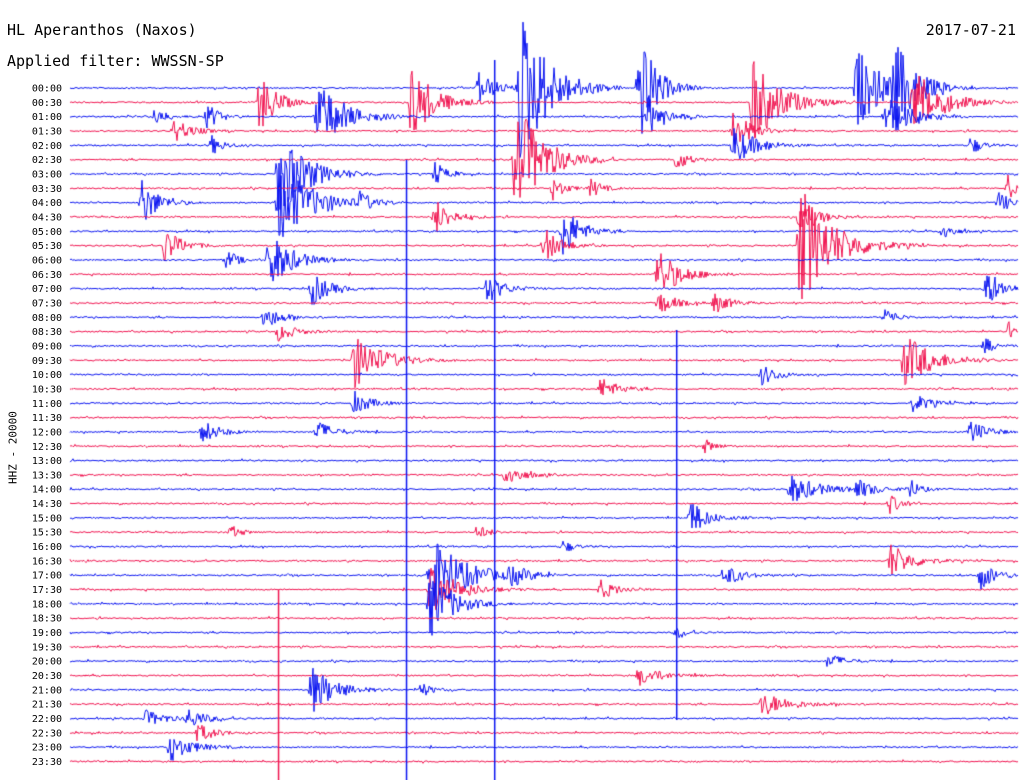  Describe the element at coordinates (47, 361) in the screenshot. I see `time-tick-label: 09:30` at that location.